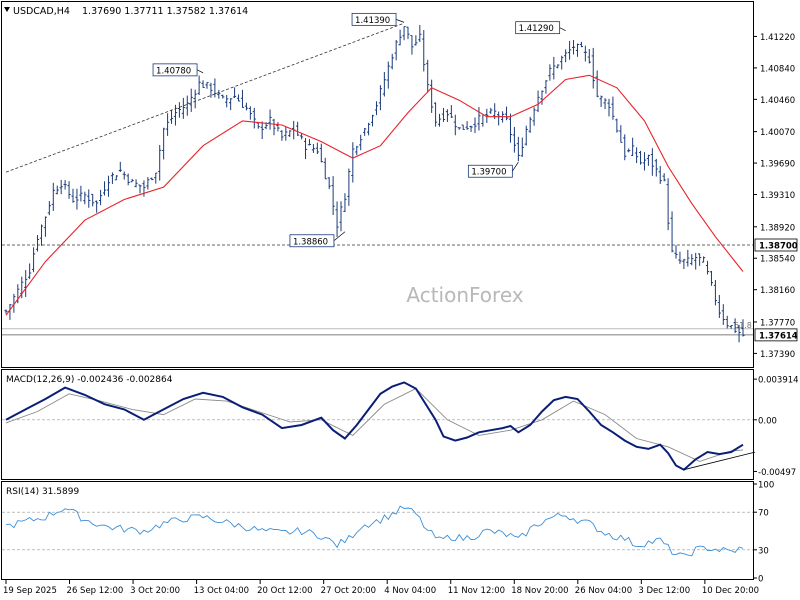 The width and height of the screenshot is (800, 600). I want to click on rsi-tick-label: 30, so click(763, 551).